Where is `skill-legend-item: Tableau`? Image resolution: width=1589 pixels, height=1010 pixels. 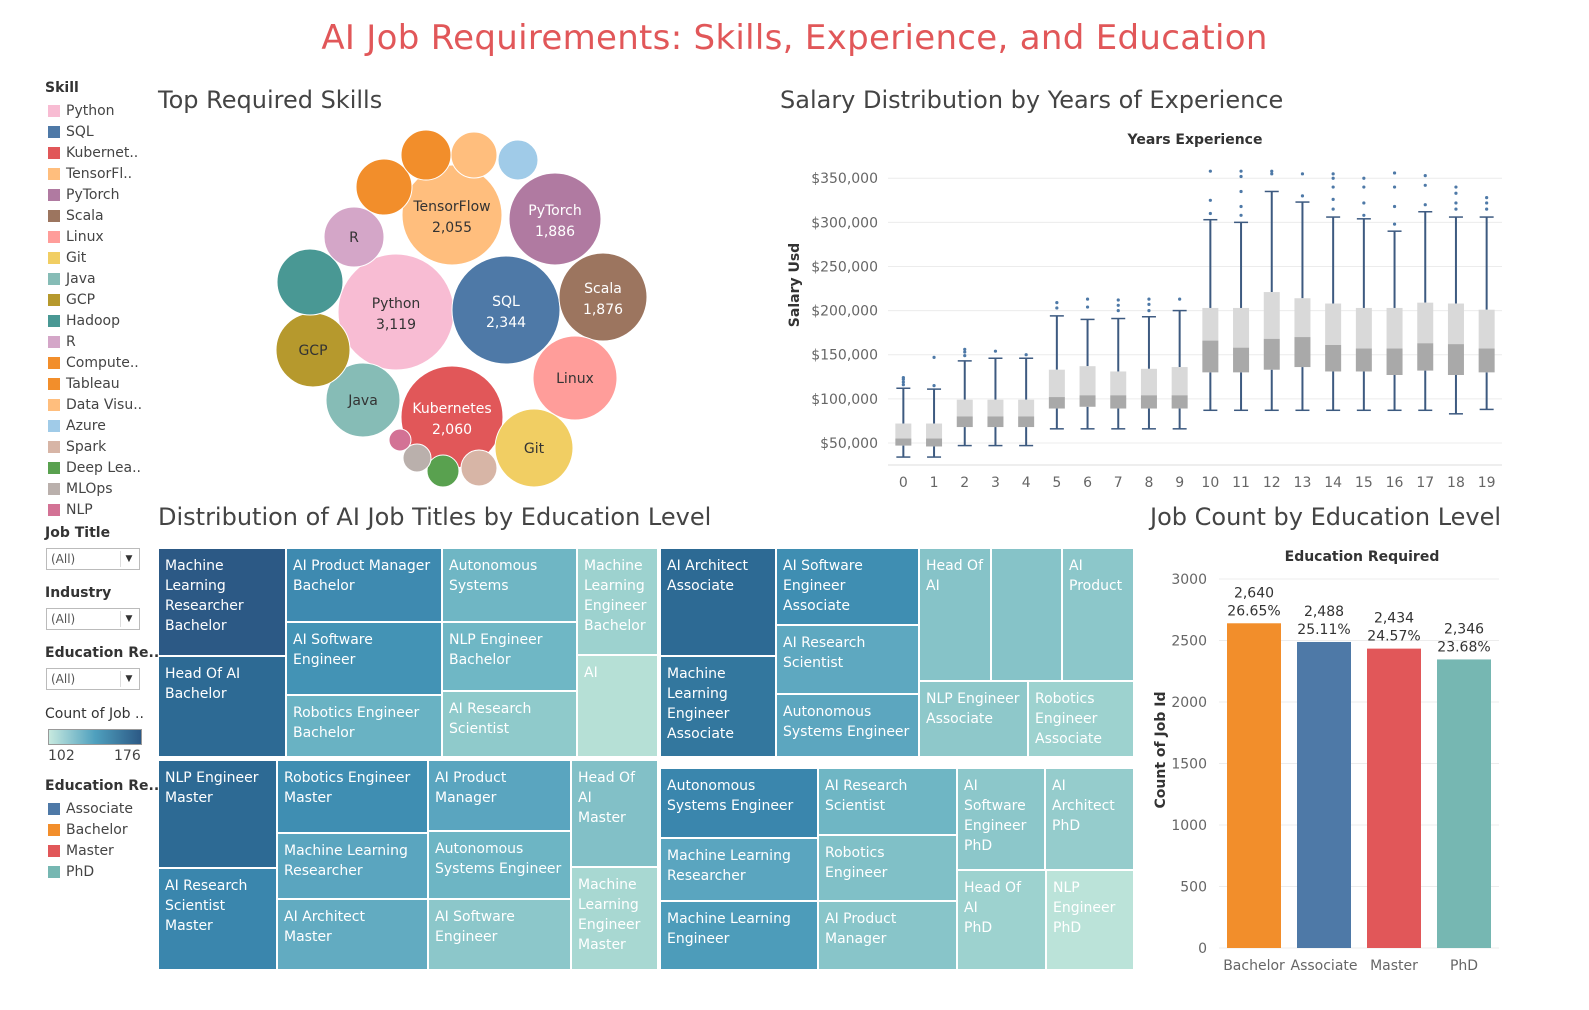 skill-legend-item: Tableau is located at coordinates (95, 383).